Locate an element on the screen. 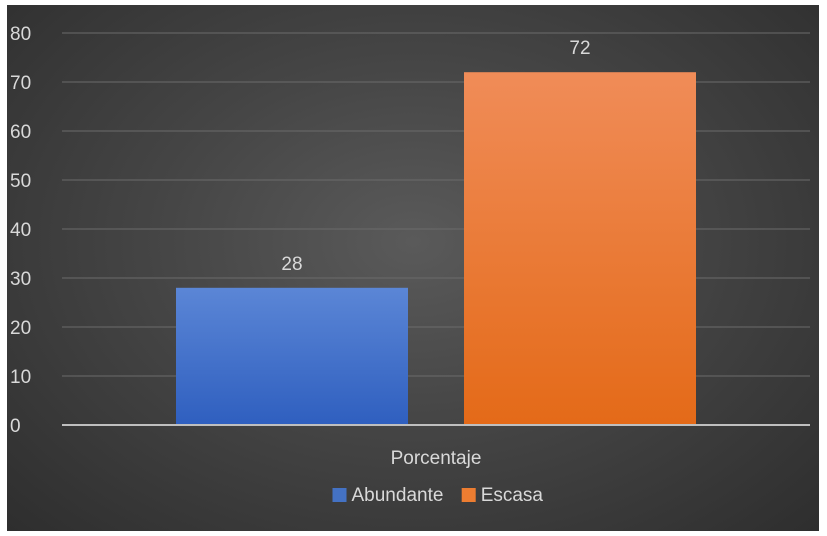 Image resolution: width=827 pixels, height=536 pixels. legend-label: Escasa is located at coordinates (512, 495).